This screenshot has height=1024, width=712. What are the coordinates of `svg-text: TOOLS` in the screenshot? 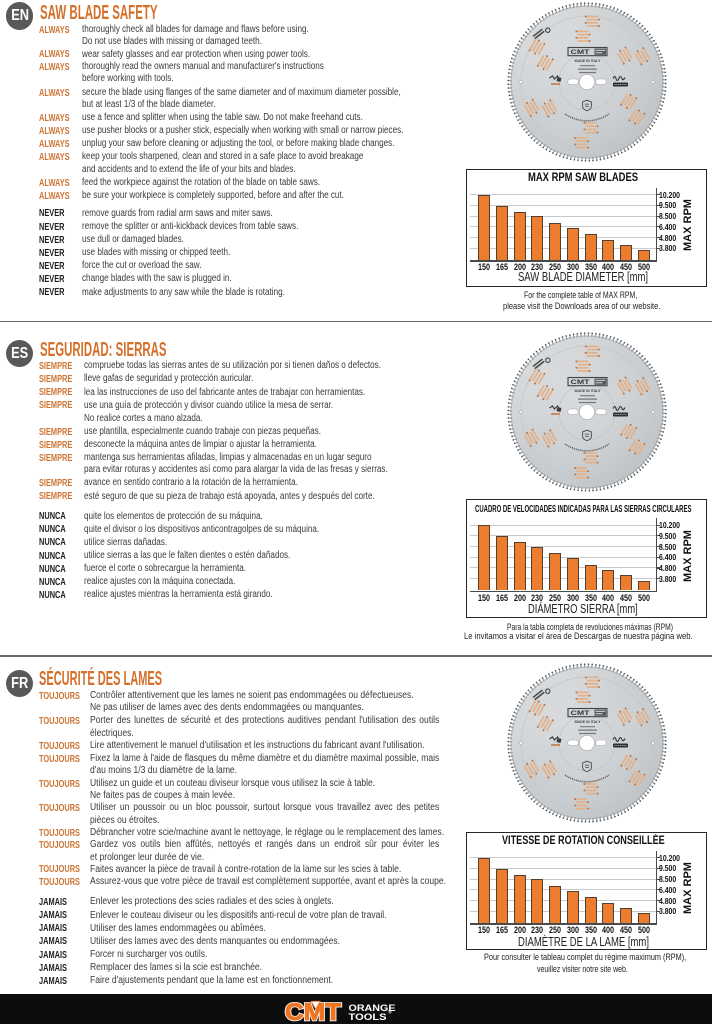 It's located at (368, 1017).